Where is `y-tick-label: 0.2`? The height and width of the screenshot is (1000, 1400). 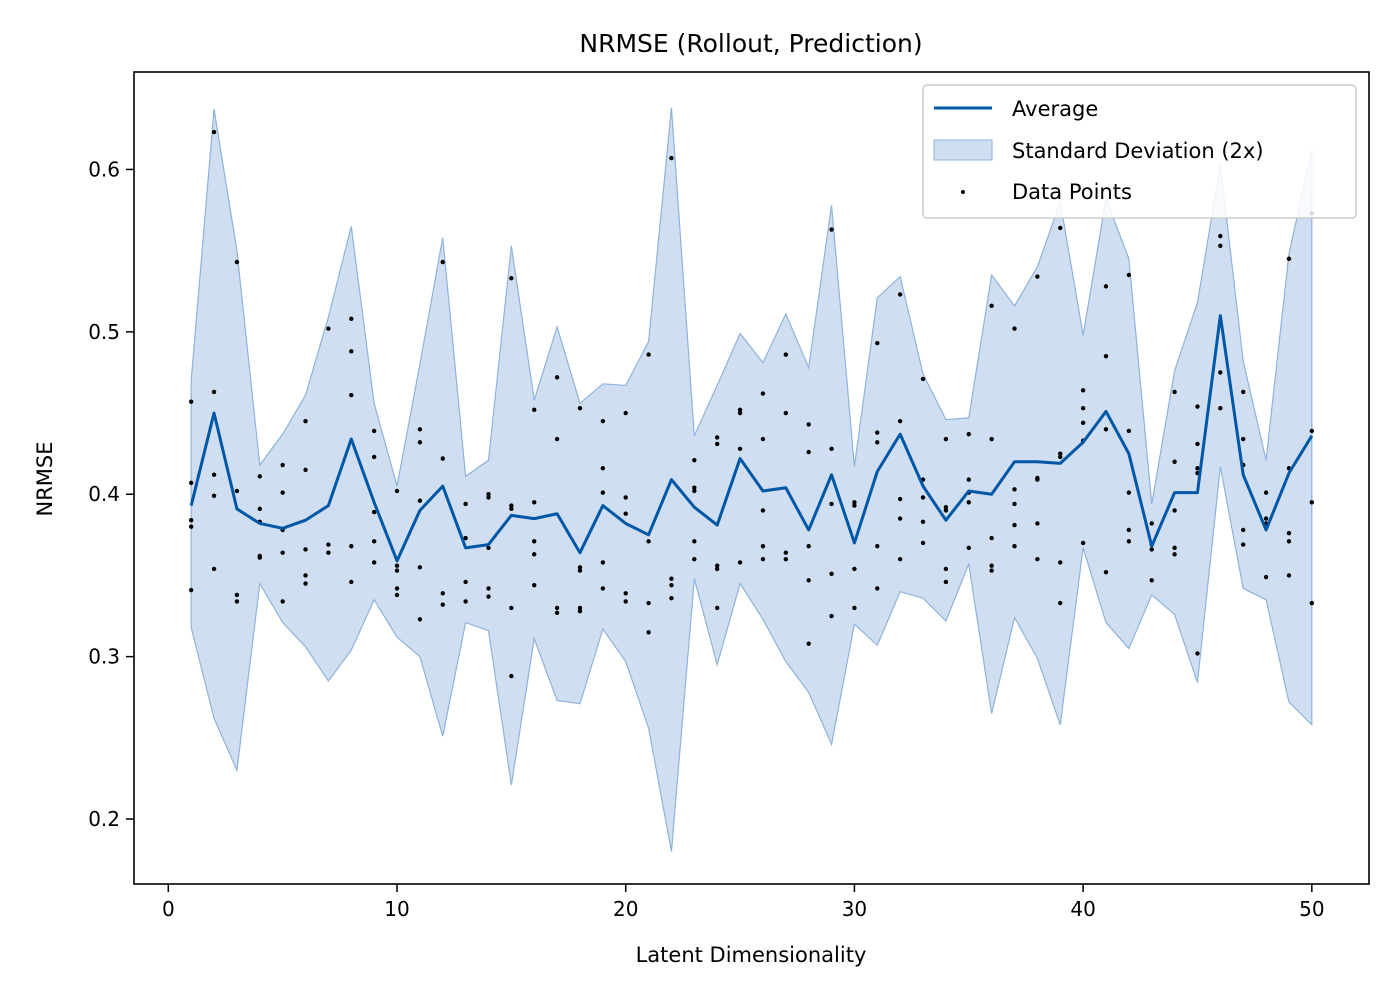
y-tick-label: 0.2 is located at coordinates (104, 819).